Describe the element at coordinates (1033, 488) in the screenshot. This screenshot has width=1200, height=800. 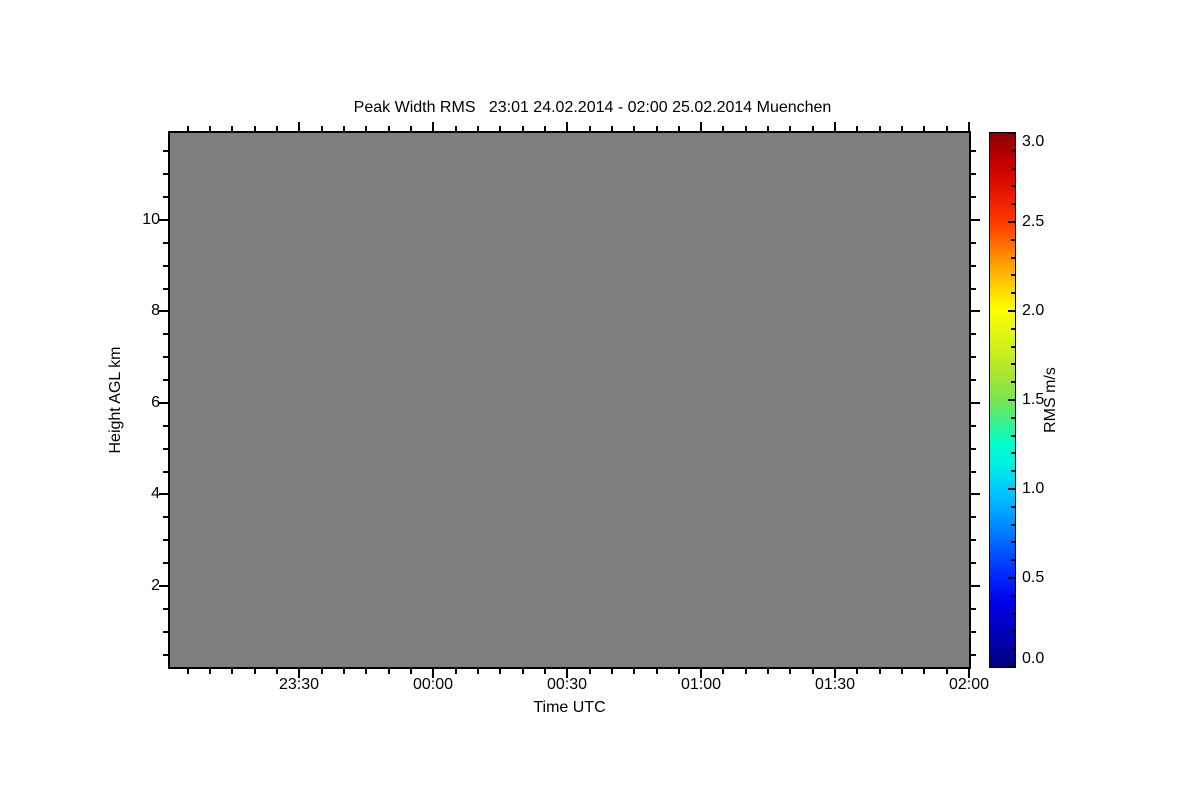
I see `colorbar-tick-label: 1.0` at that location.